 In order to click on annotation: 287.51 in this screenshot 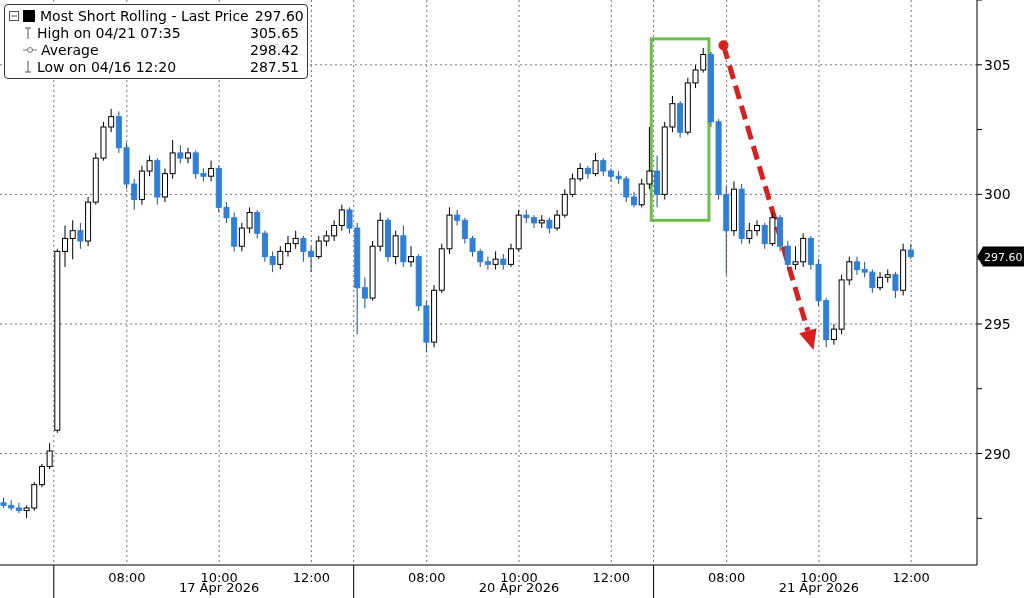, I will do `click(274, 66)`.